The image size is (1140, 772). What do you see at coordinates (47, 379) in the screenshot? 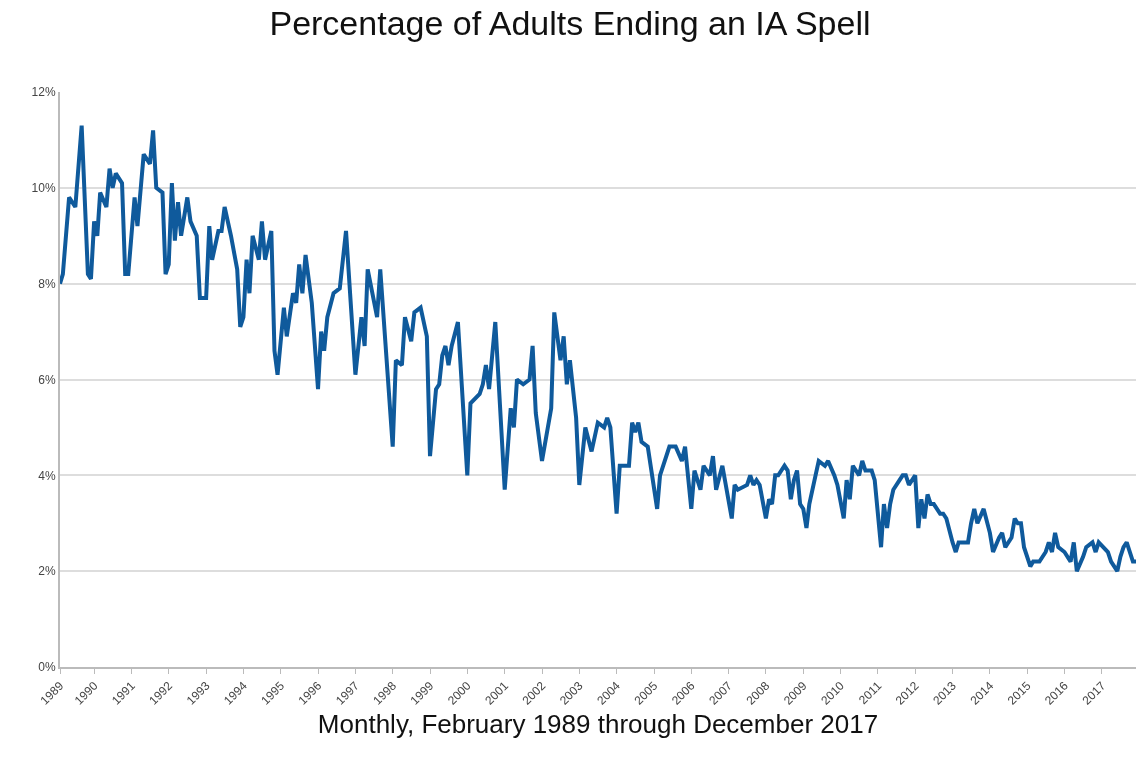
I see `y-tick-label: 6%` at bounding box center [47, 379].